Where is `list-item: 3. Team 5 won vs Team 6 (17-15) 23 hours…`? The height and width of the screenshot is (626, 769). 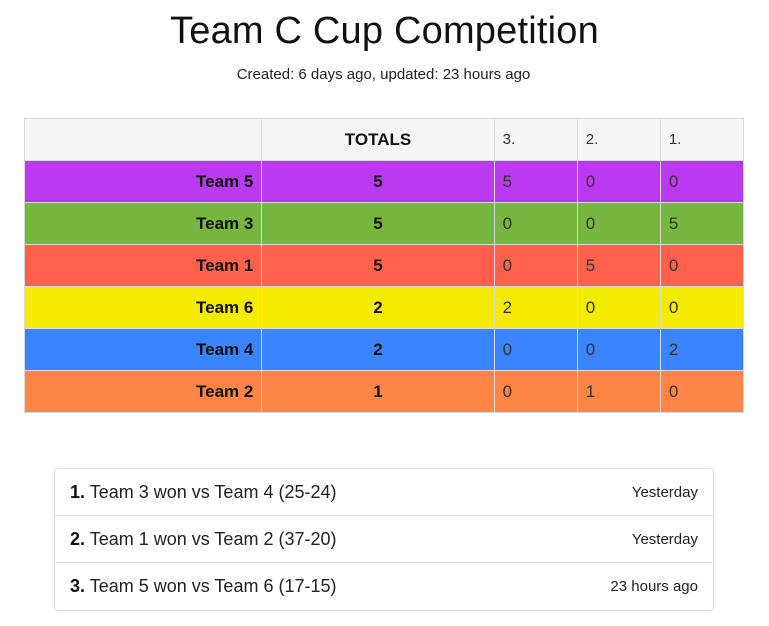
list-item: 3. Team 5 won vs Team 6 (17-15) 23 hours… is located at coordinates (384, 586).